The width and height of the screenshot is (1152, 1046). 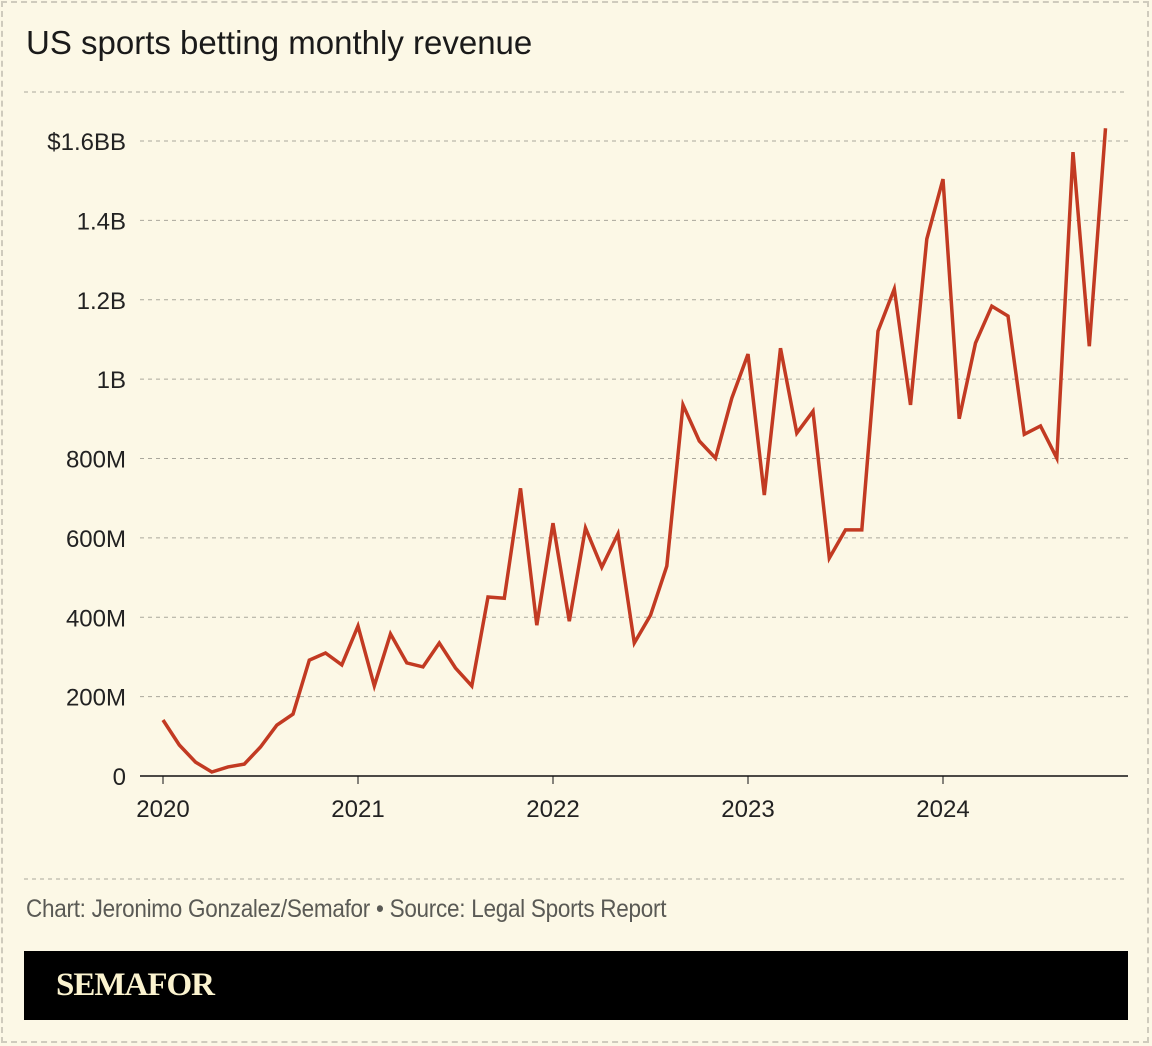 I want to click on y-tick-label: 1.4B, so click(x=101, y=221).